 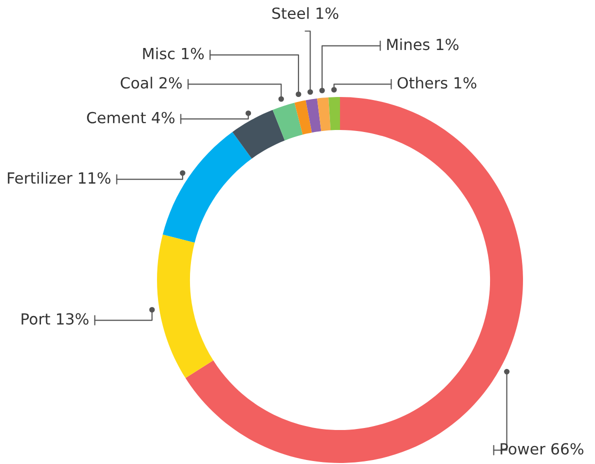 What do you see at coordinates (305, 13) in the screenshot?
I see `slice-label: Steel 1%` at bounding box center [305, 13].